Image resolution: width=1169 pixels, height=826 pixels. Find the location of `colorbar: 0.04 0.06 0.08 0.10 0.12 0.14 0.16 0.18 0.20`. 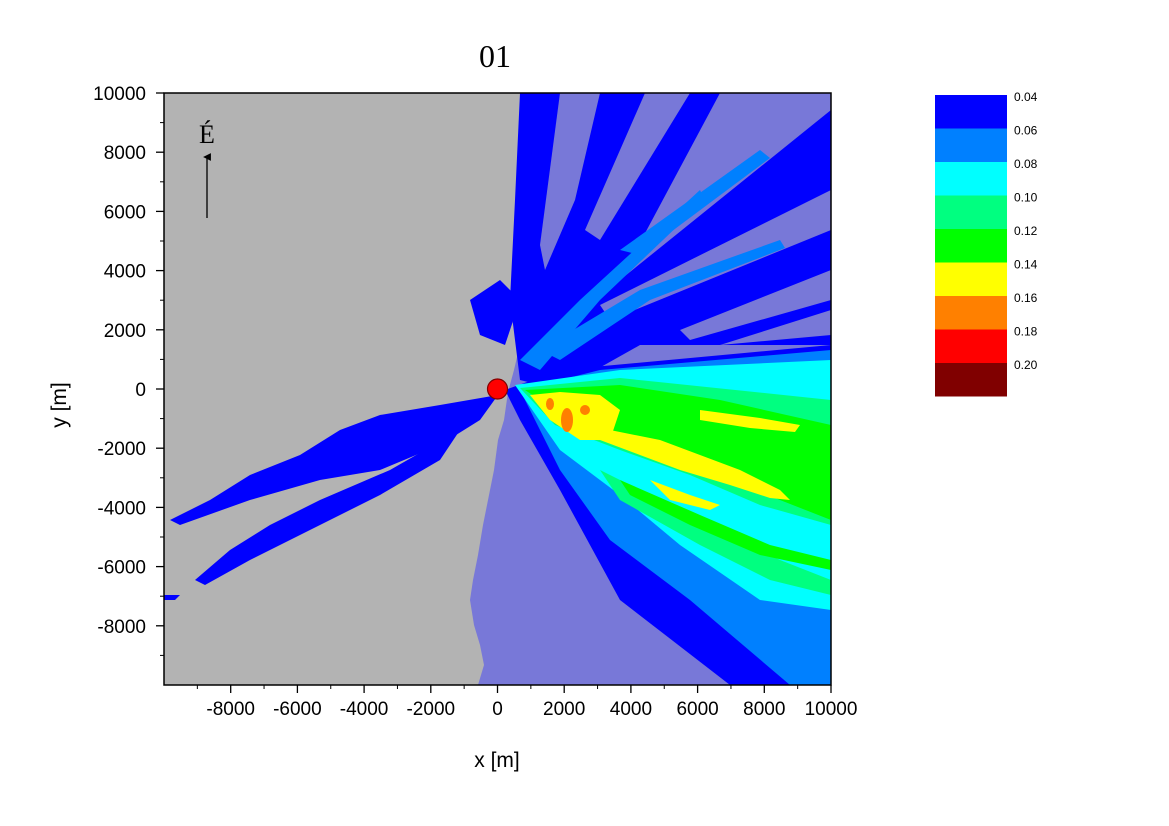

colorbar: 0.04 0.06 0.08 0.10 0.12 0.14 0.16 0.18 0.20 is located at coordinates (986, 243).